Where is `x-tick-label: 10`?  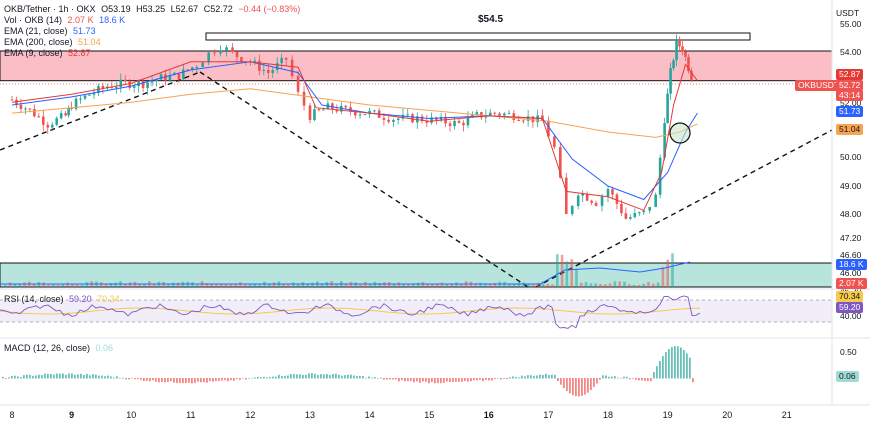 x-tick-label: 10 is located at coordinates (131, 415).